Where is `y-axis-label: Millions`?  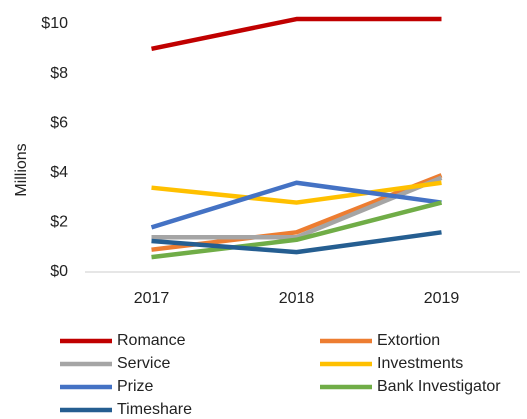
y-axis-label: Millions is located at coordinates (21, 169).